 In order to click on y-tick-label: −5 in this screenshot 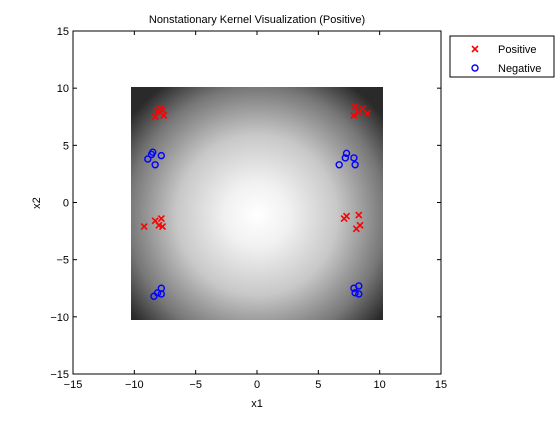, I will do `click(62, 261)`.